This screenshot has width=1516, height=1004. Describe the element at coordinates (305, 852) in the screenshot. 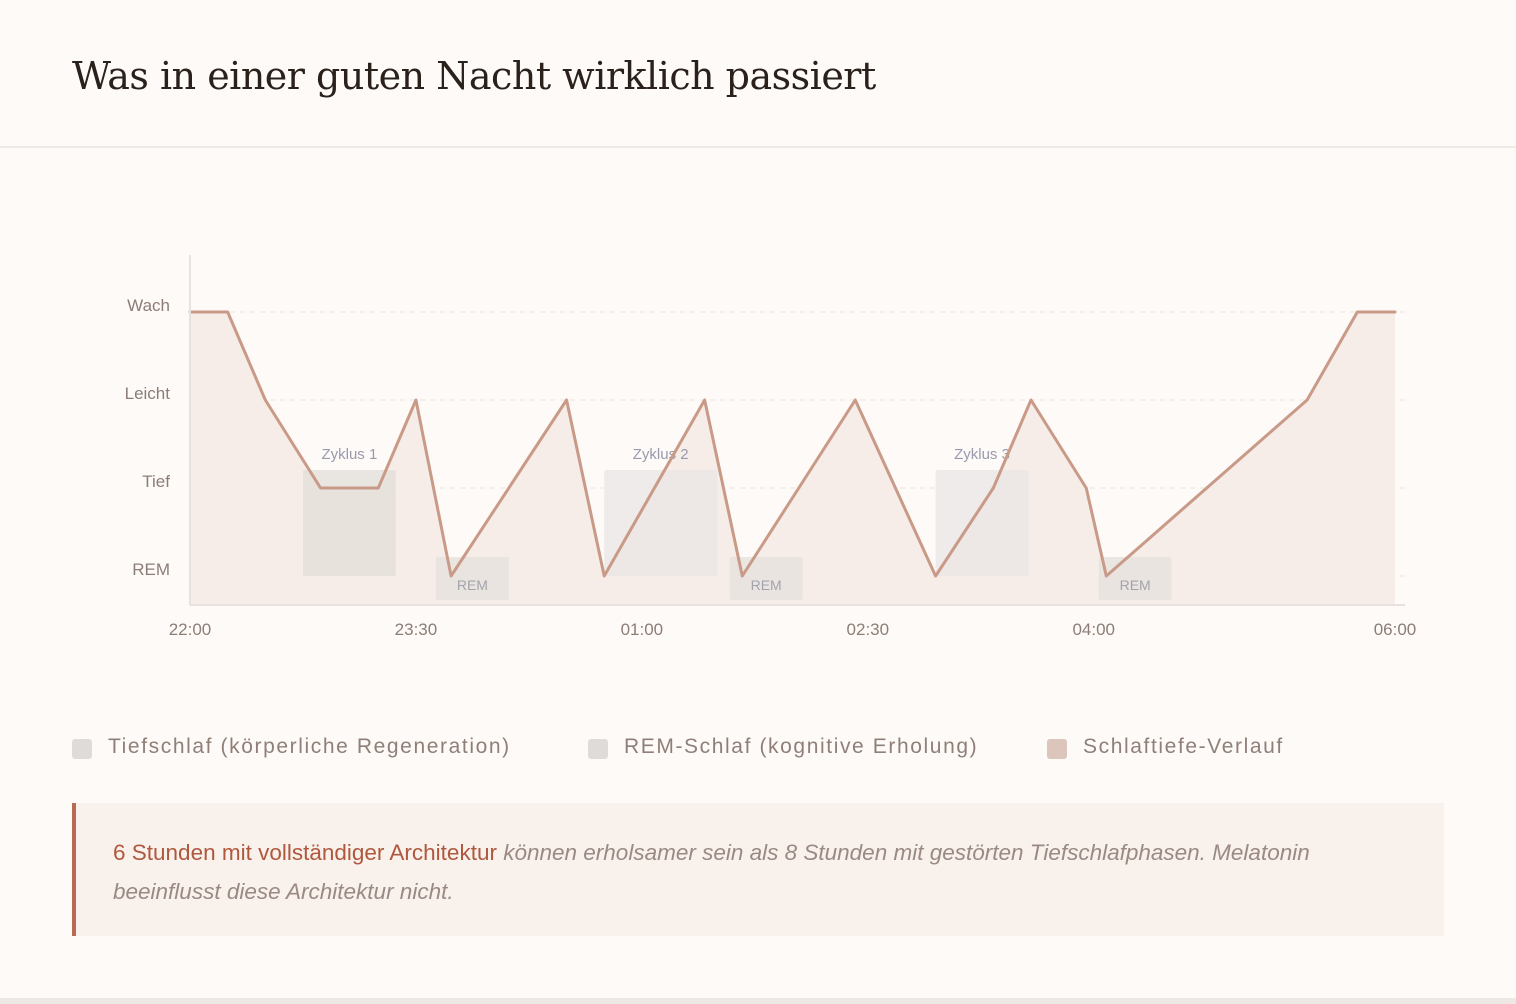

I see `callout-highlight: 6 Stunden mit vollständiger Architektur` at that location.